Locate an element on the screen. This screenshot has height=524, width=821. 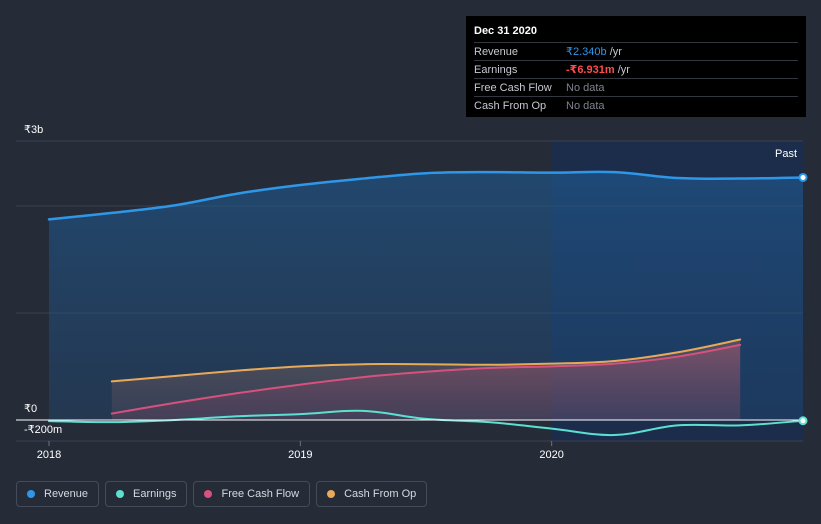
legend-label: Revenue is located at coordinates (66, 494).